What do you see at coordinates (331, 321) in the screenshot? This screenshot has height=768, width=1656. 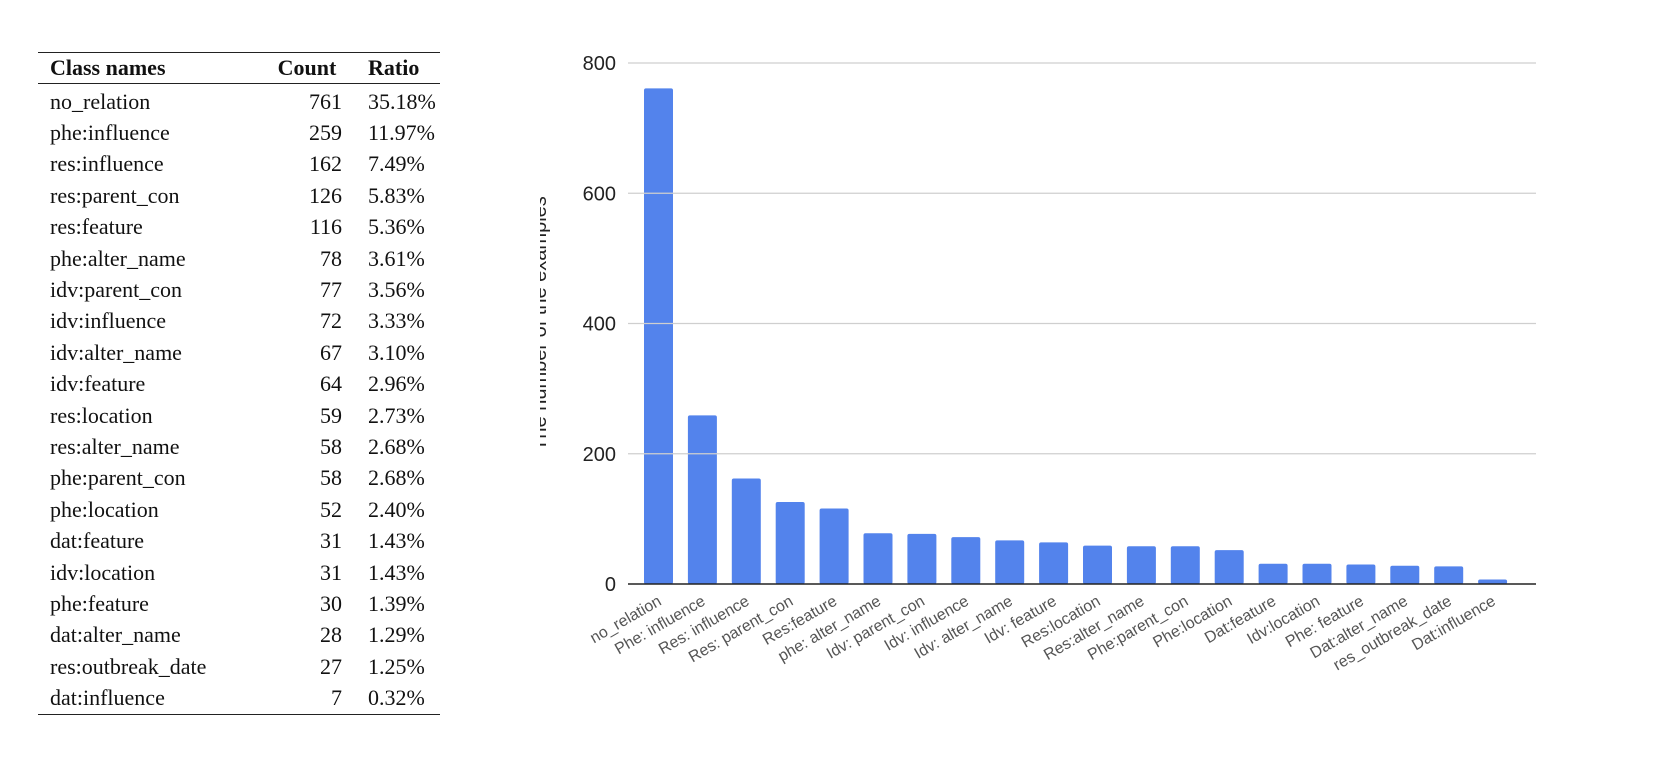 I see `count-cell: 72` at bounding box center [331, 321].